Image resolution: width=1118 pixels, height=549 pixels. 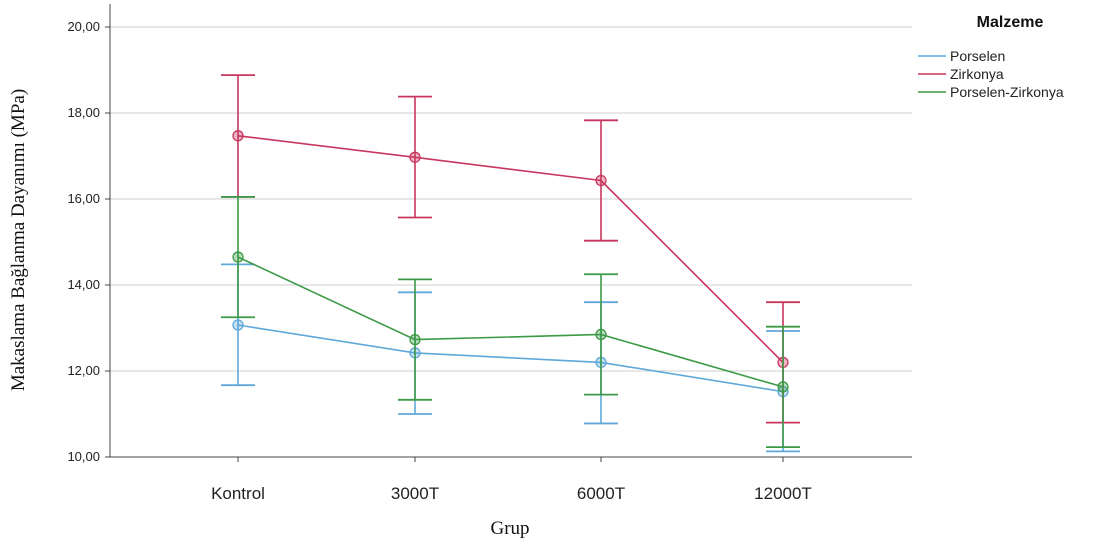 I want to click on x-tick-label: 3000T, so click(x=415, y=493).